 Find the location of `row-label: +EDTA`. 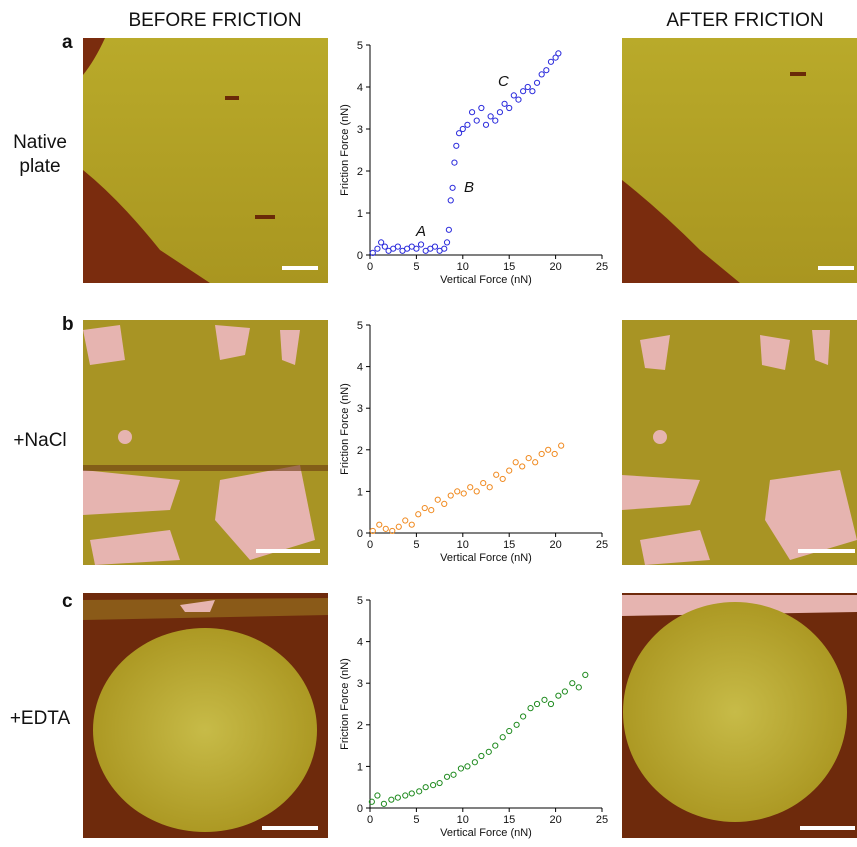

row-label: +EDTA is located at coordinates (40, 718).